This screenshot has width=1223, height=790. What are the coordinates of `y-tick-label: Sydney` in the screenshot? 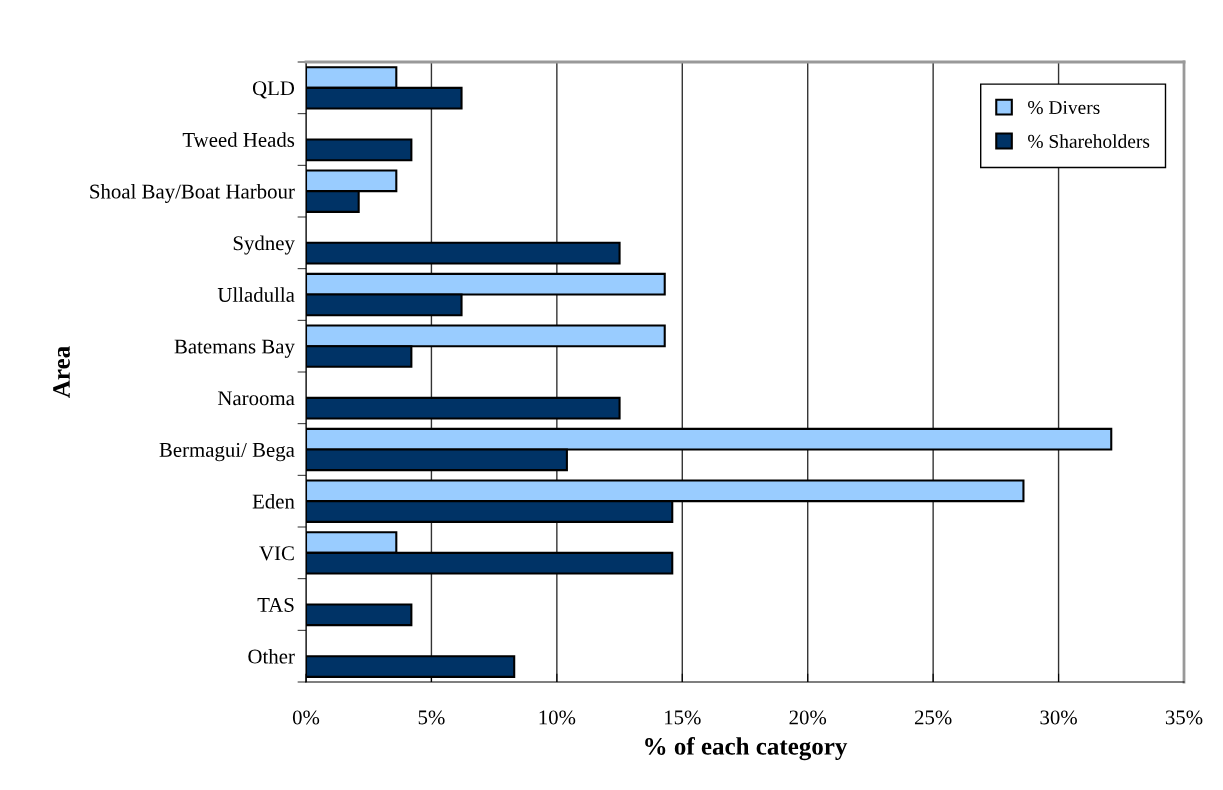 It's located at (264, 245).